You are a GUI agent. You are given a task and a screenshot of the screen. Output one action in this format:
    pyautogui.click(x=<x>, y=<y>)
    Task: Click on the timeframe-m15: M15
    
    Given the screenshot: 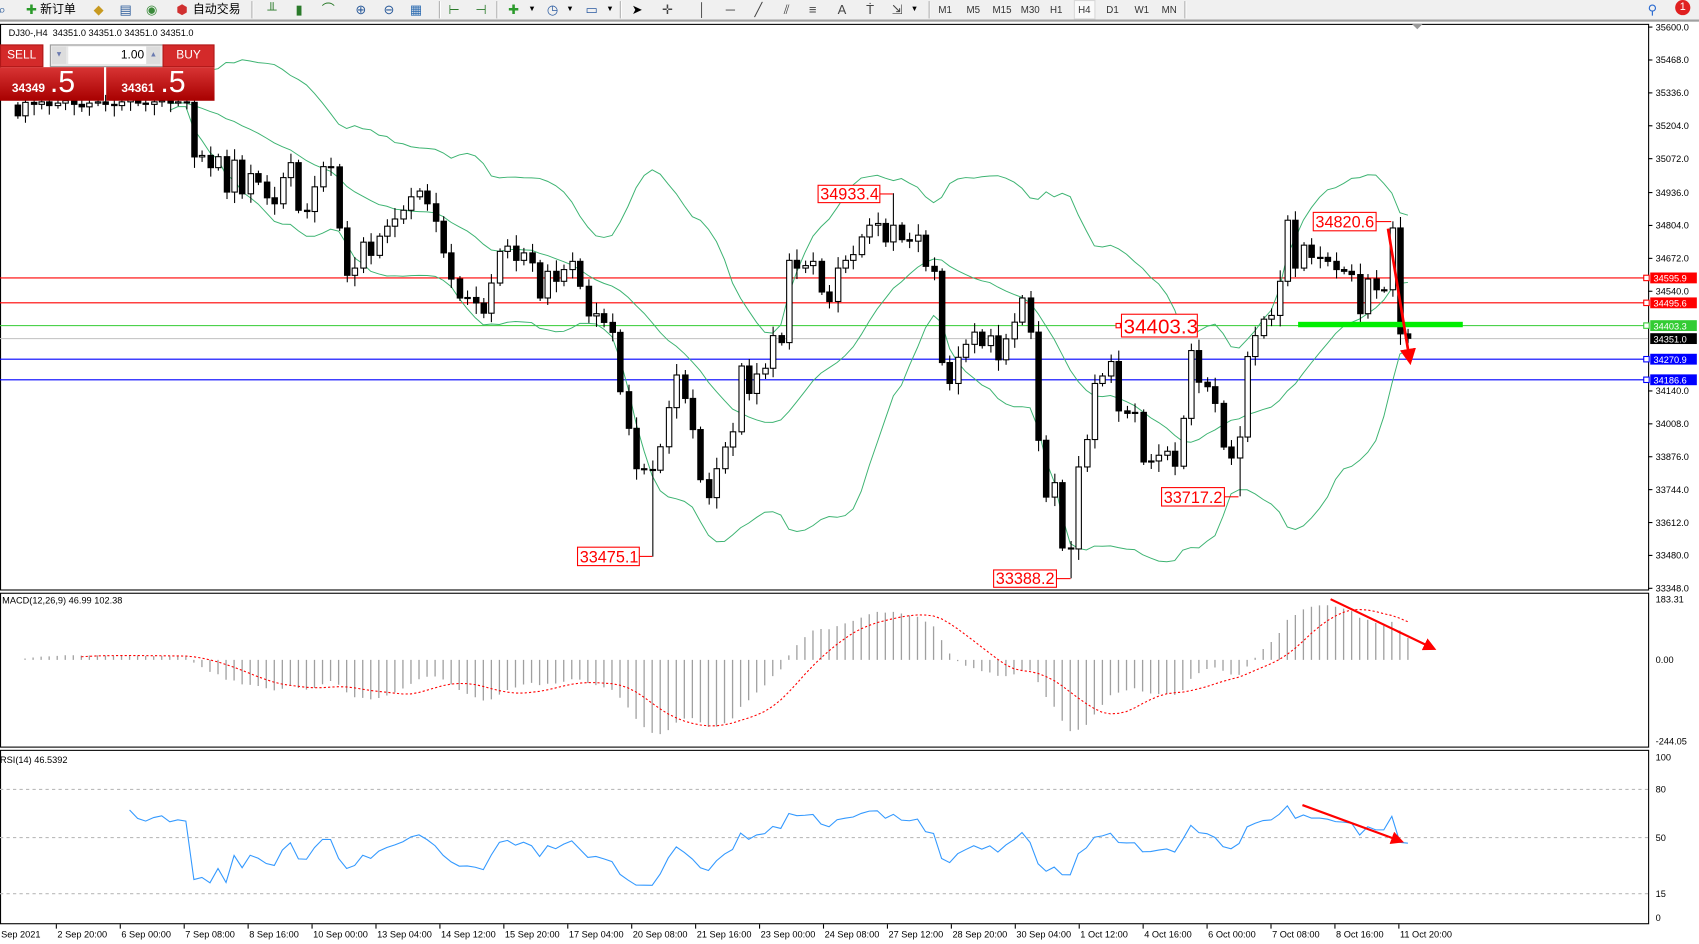 What is the action you would take?
    pyautogui.click(x=1002, y=10)
    